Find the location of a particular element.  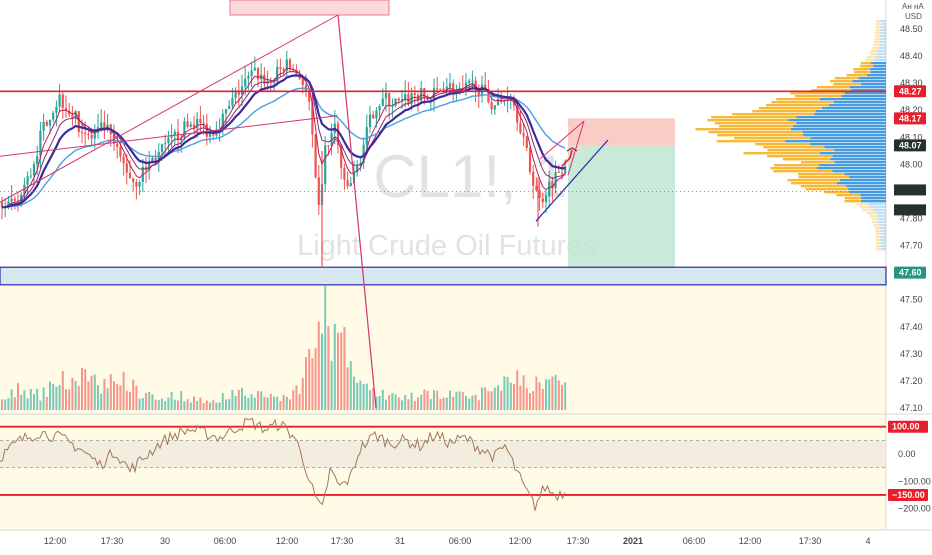

time-tick-label: 06:00 is located at coordinates (694, 541).